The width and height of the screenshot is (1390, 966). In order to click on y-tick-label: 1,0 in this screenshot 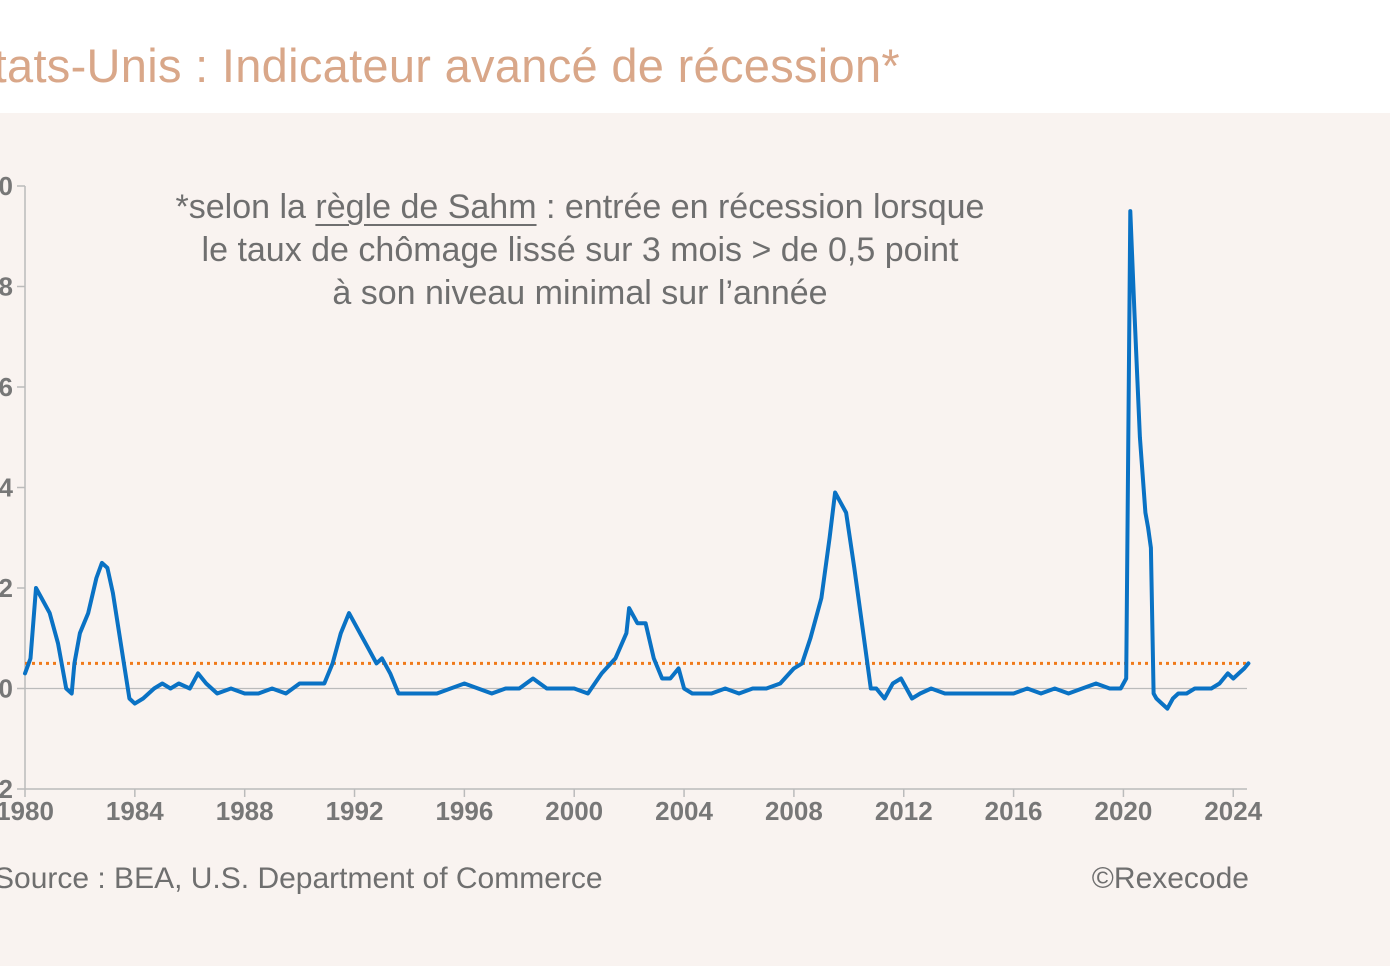, I will do `click(6, 186)`.